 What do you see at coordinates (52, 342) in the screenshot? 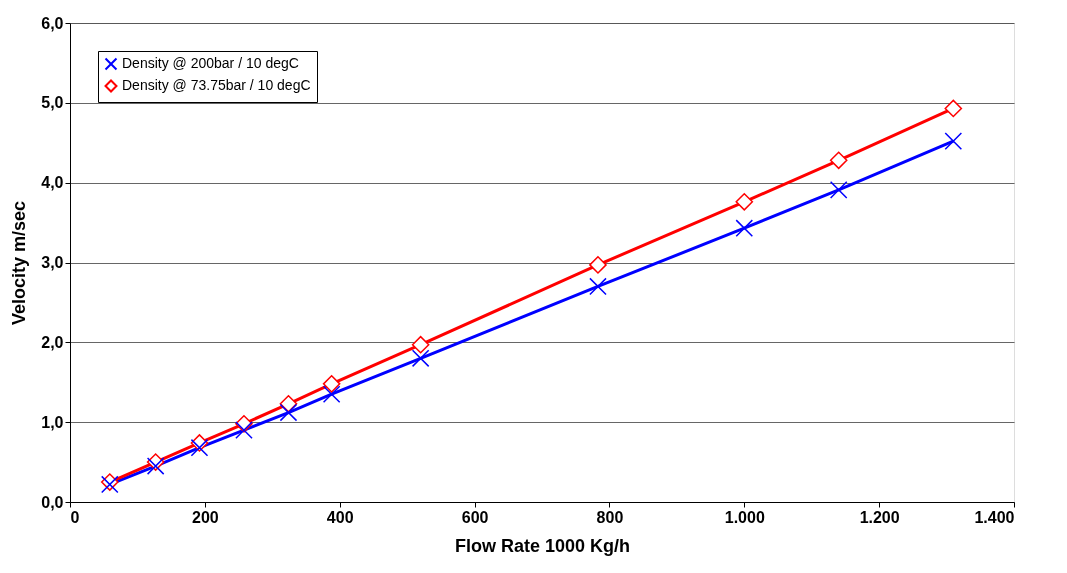
I see `y-tick-label: 2,0` at bounding box center [52, 342].